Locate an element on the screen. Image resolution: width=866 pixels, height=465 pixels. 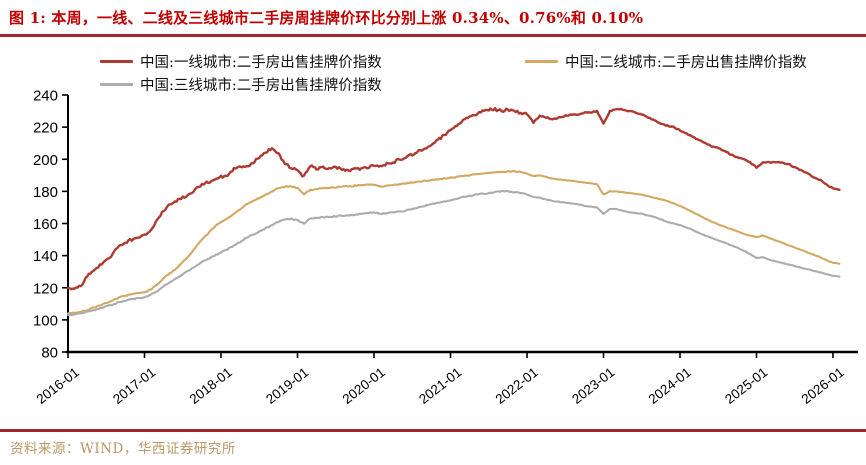
top-divider-rule is located at coordinates (433, 35).